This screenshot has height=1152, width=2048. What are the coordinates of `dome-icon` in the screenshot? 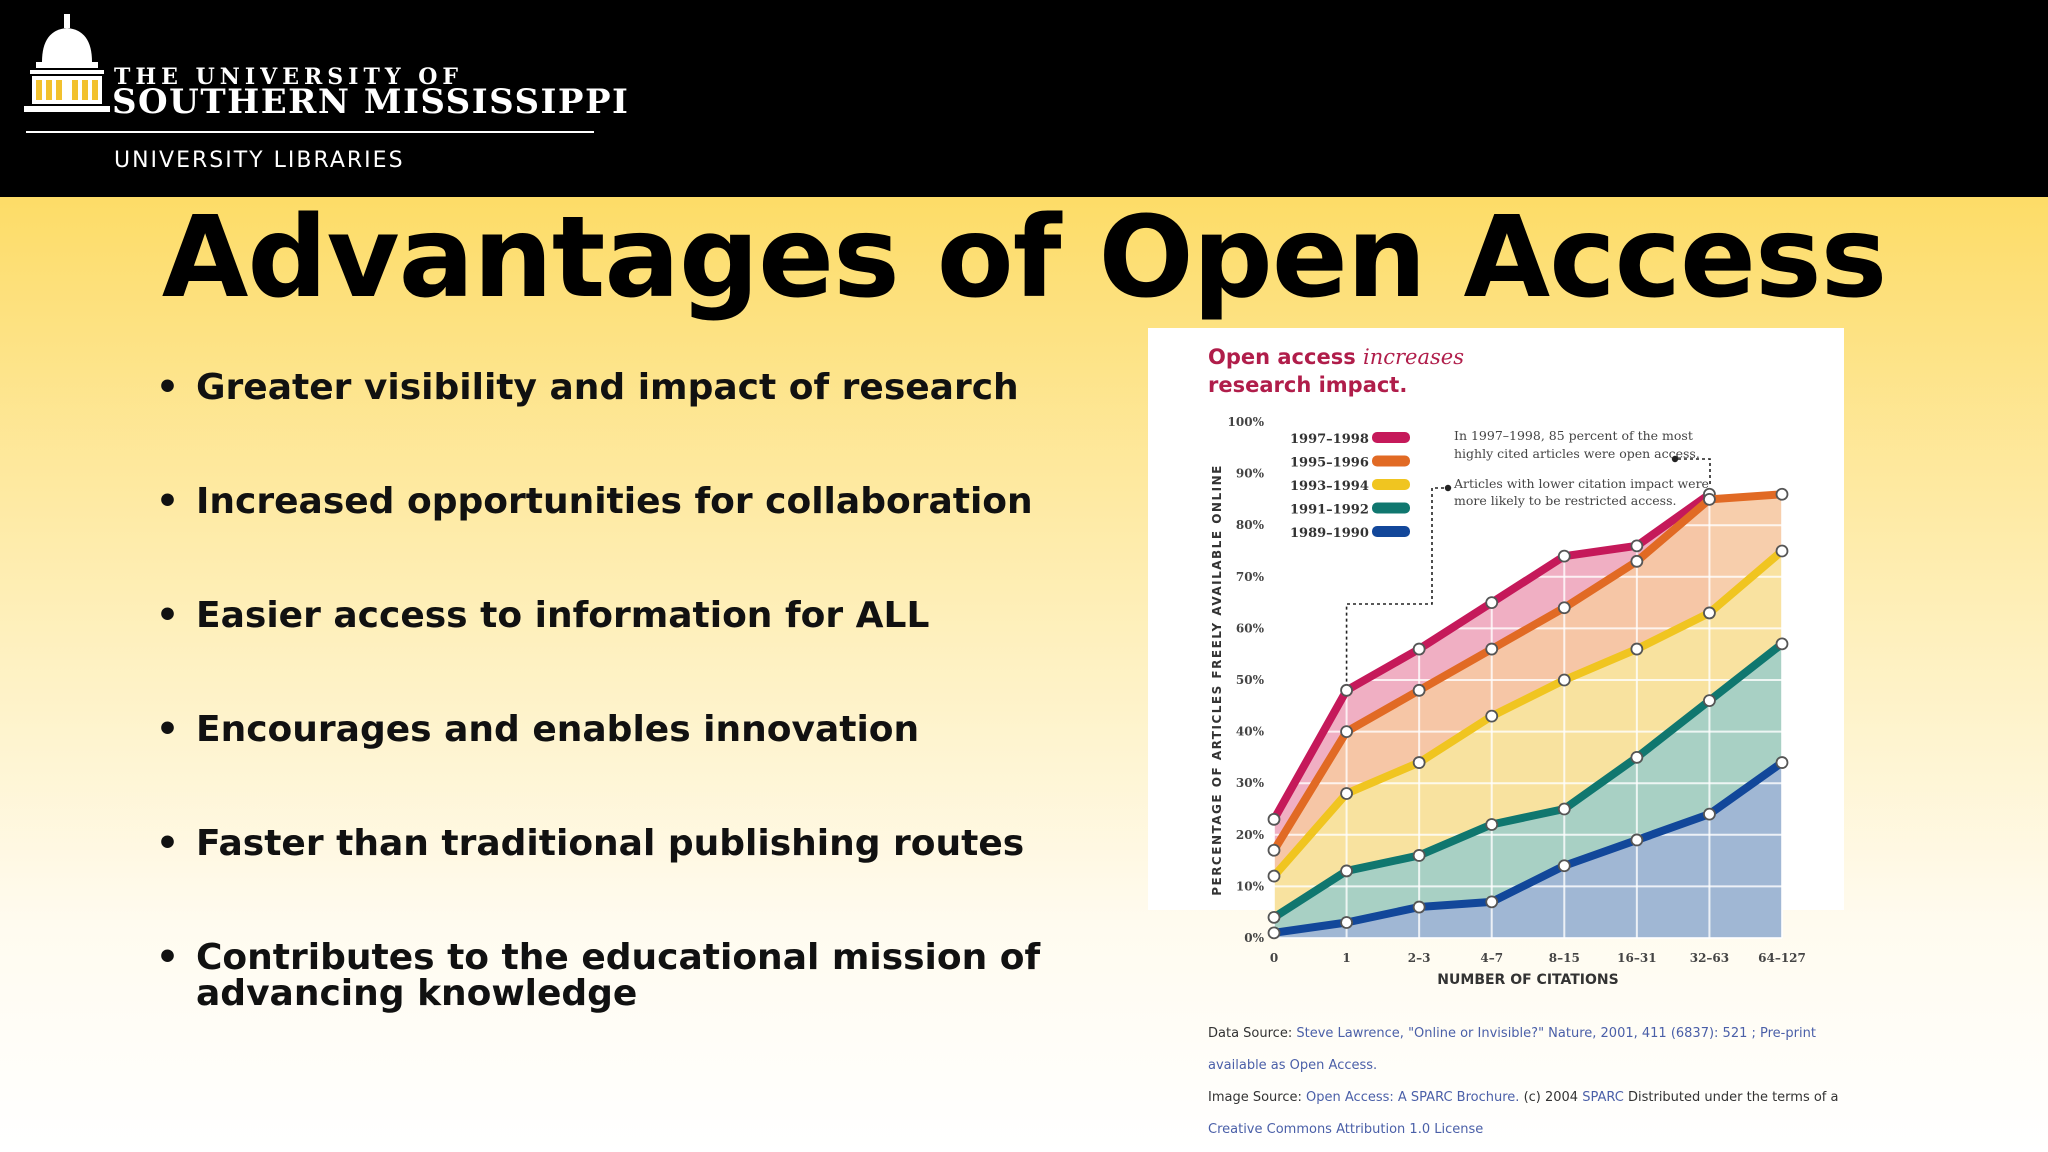 It's located at (67, 63).